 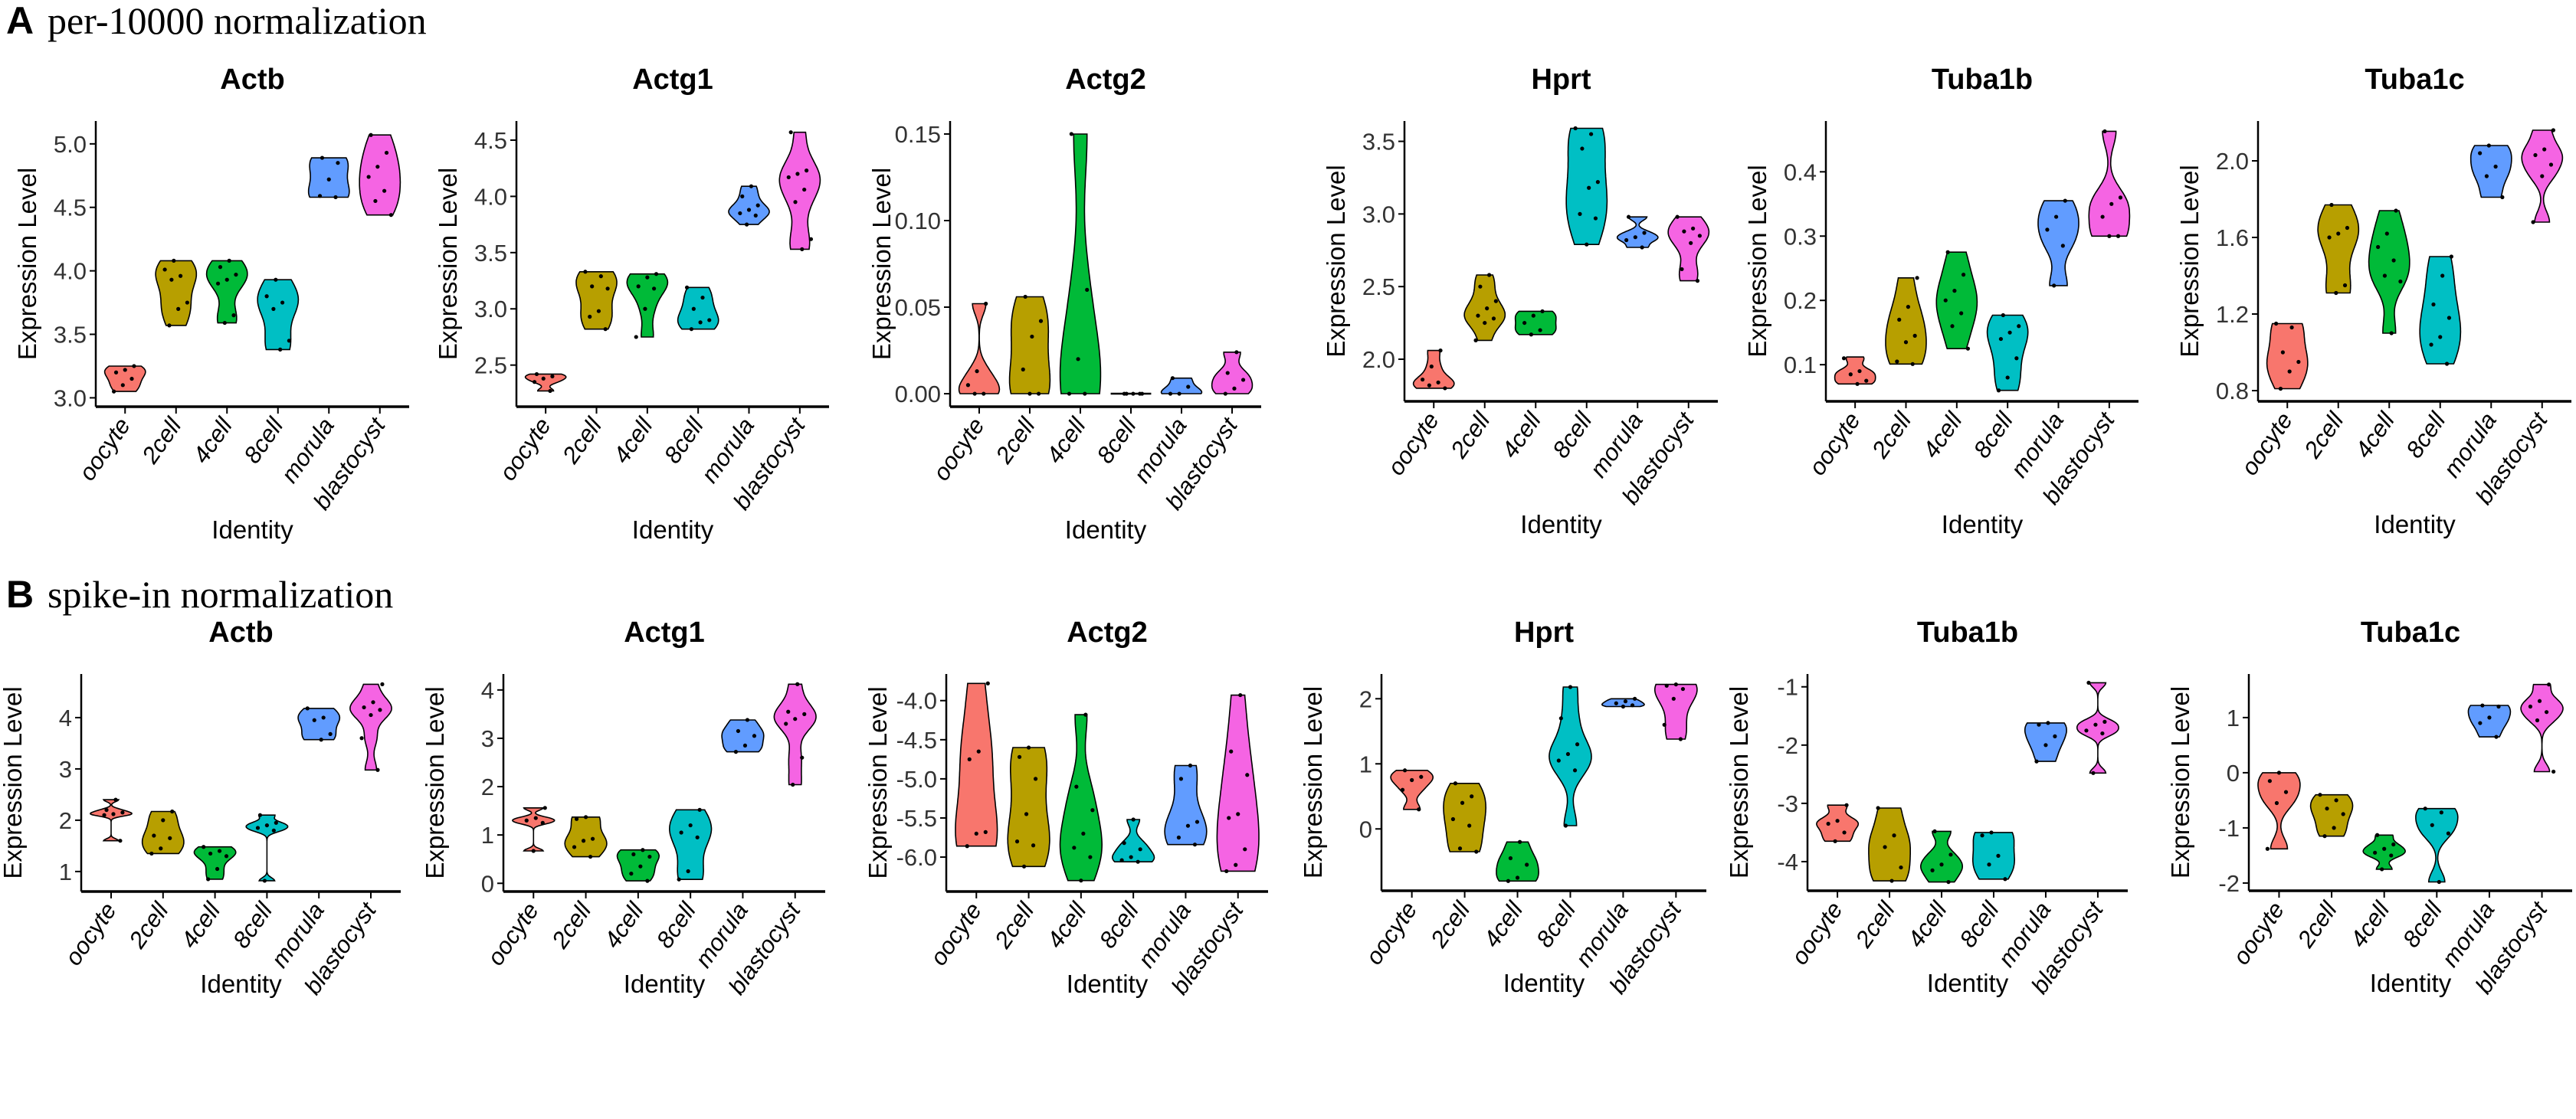 I want to click on panel-title: Actg1, so click(x=664, y=633).